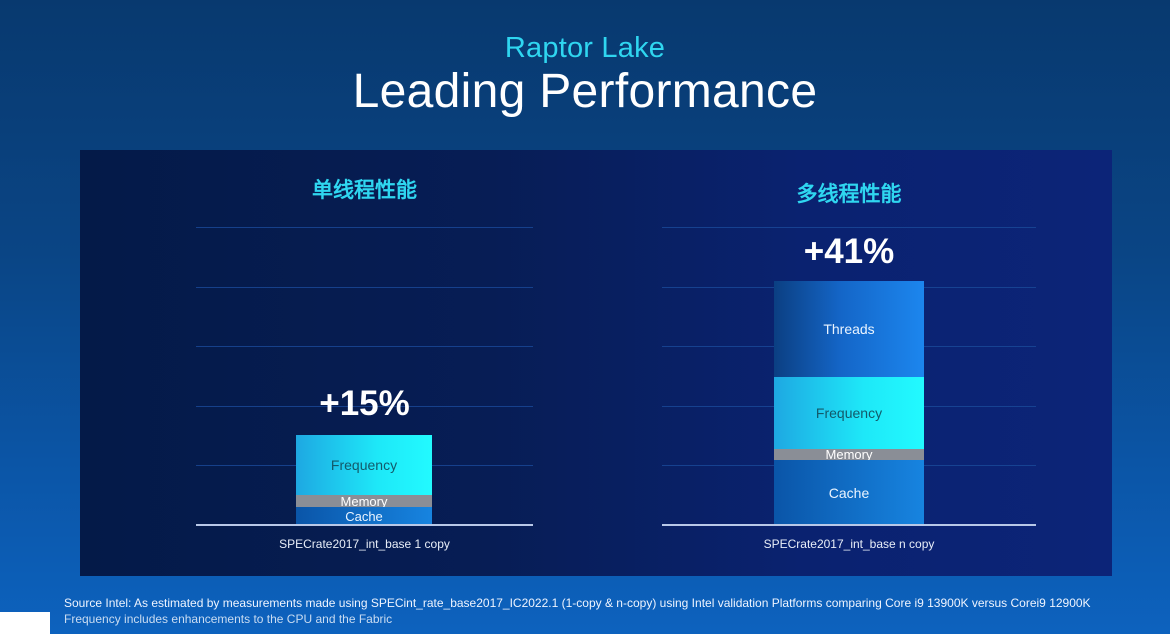 The image size is (1170, 634). I want to click on chart-title: 单线程性能, so click(364, 190).